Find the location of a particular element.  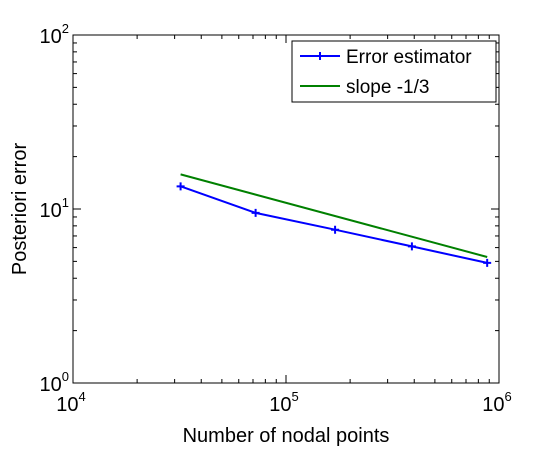

legend-label-slope: slope -1/3 is located at coordinates (387, 87).